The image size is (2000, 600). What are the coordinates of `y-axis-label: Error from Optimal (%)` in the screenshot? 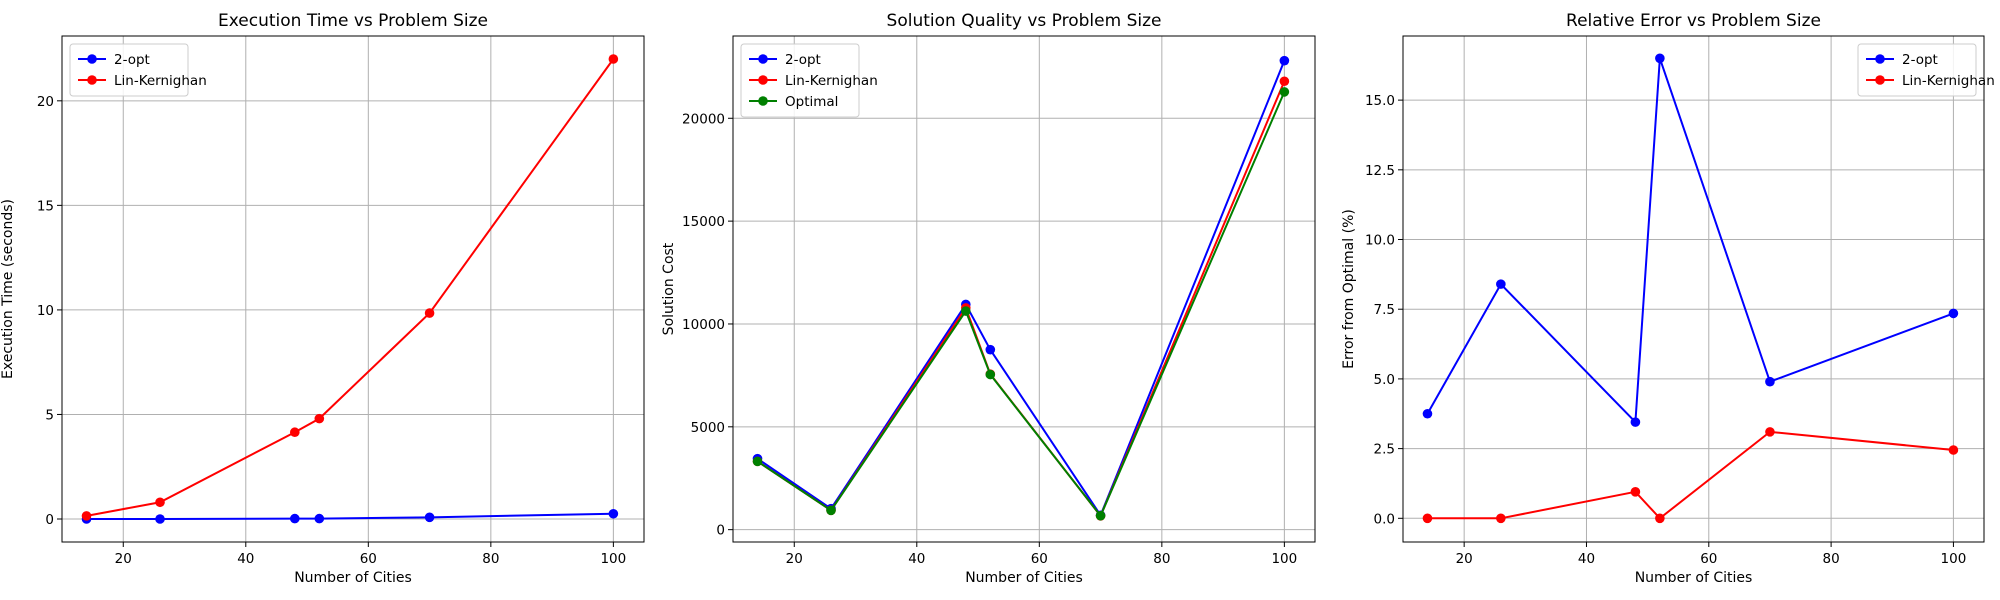 It's located at (1349, 289).